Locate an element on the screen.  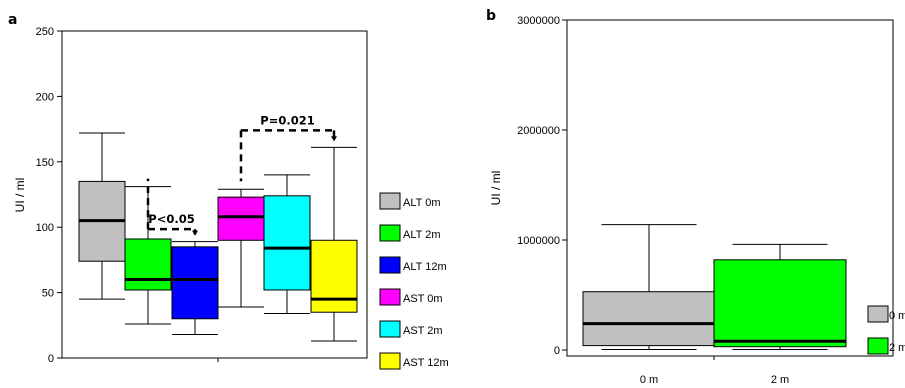
legend-swatch-alt-2m is located at coordinates (390, 233).